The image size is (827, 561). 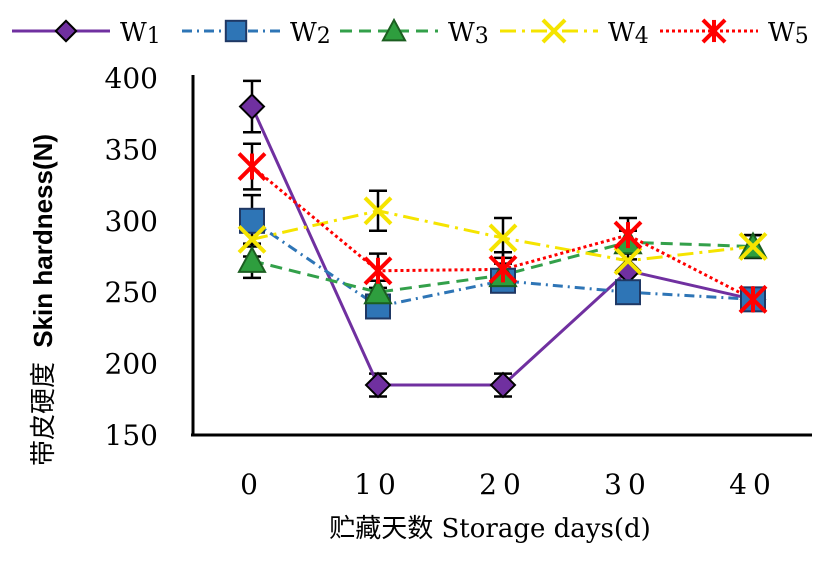 What do you see at coordinates (802, 36) in the screenshot?
I see `legend-label-sub: 5` at bounding box center [802, 36].